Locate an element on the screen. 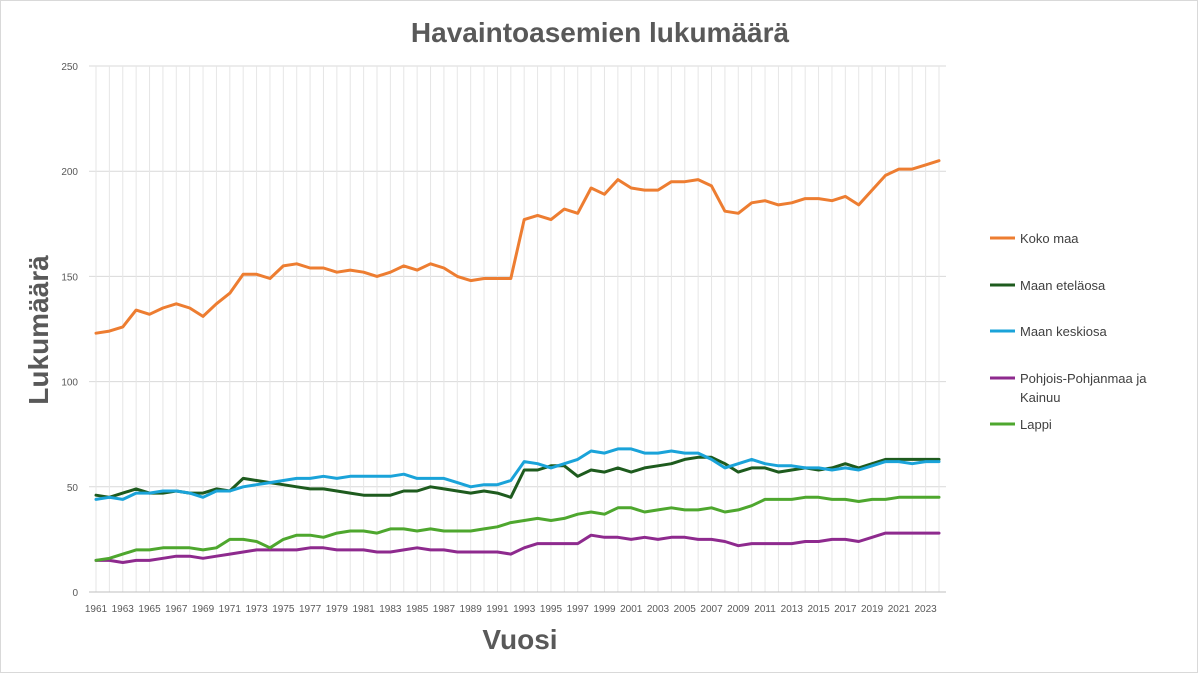 The height and width of the screenshot is (675, 1200). x-tick-label: 2011 is located at coordinates (765, 609).